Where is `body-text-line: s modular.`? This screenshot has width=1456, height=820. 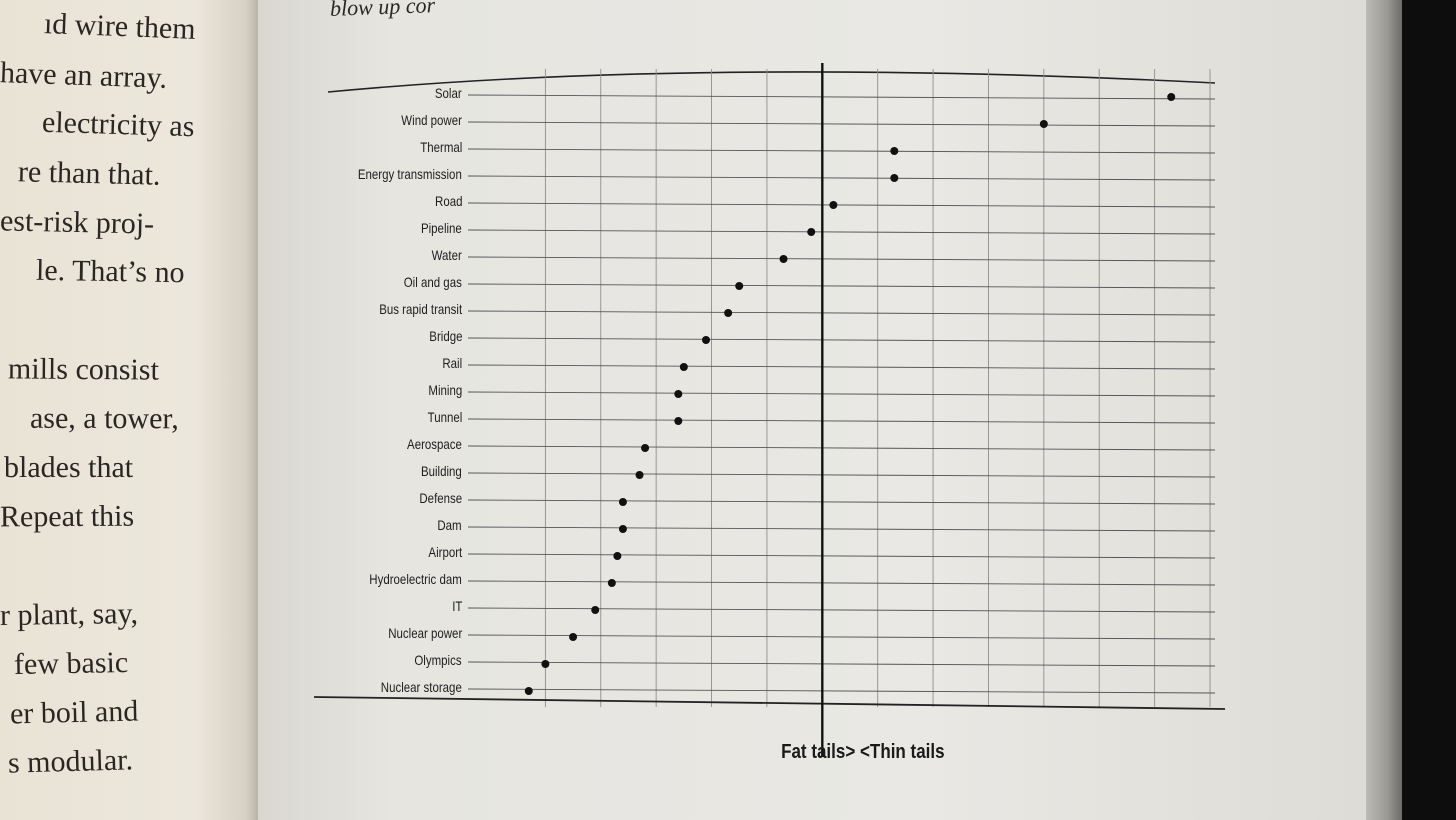
body-text-line: s modular. is located at coordinates (70, 761).